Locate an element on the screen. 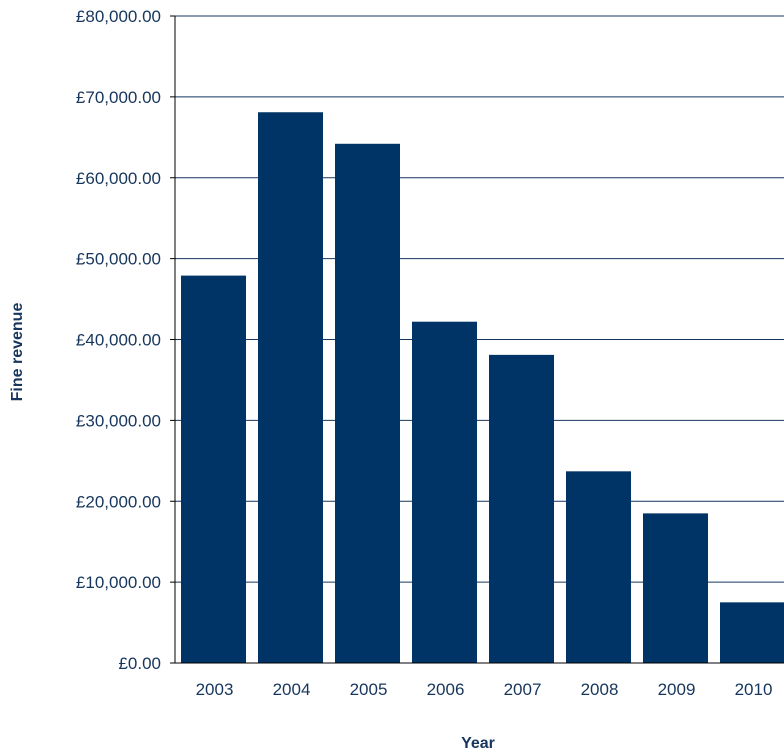  bar-2003 is located at coordinates (213, 469).